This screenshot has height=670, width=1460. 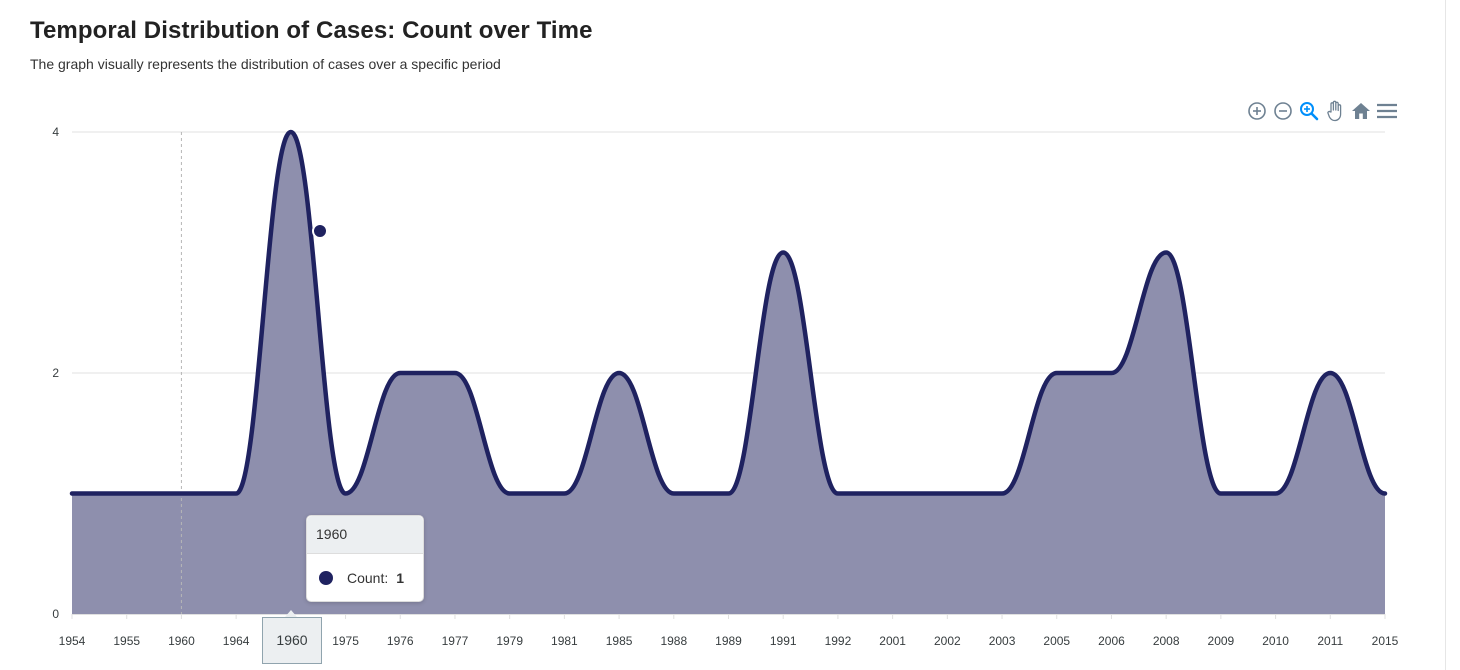 I want to click on data-point-1960, so click(x=181, y=494).